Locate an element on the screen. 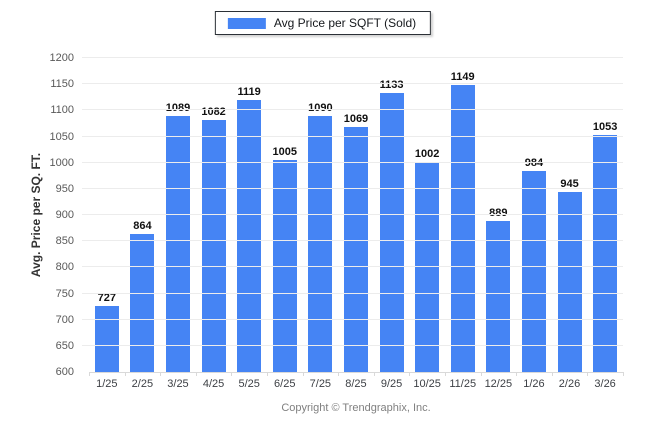 This screenshot has height=434, width=646. bar-slot: 727 is located at coordinates (107, 215).